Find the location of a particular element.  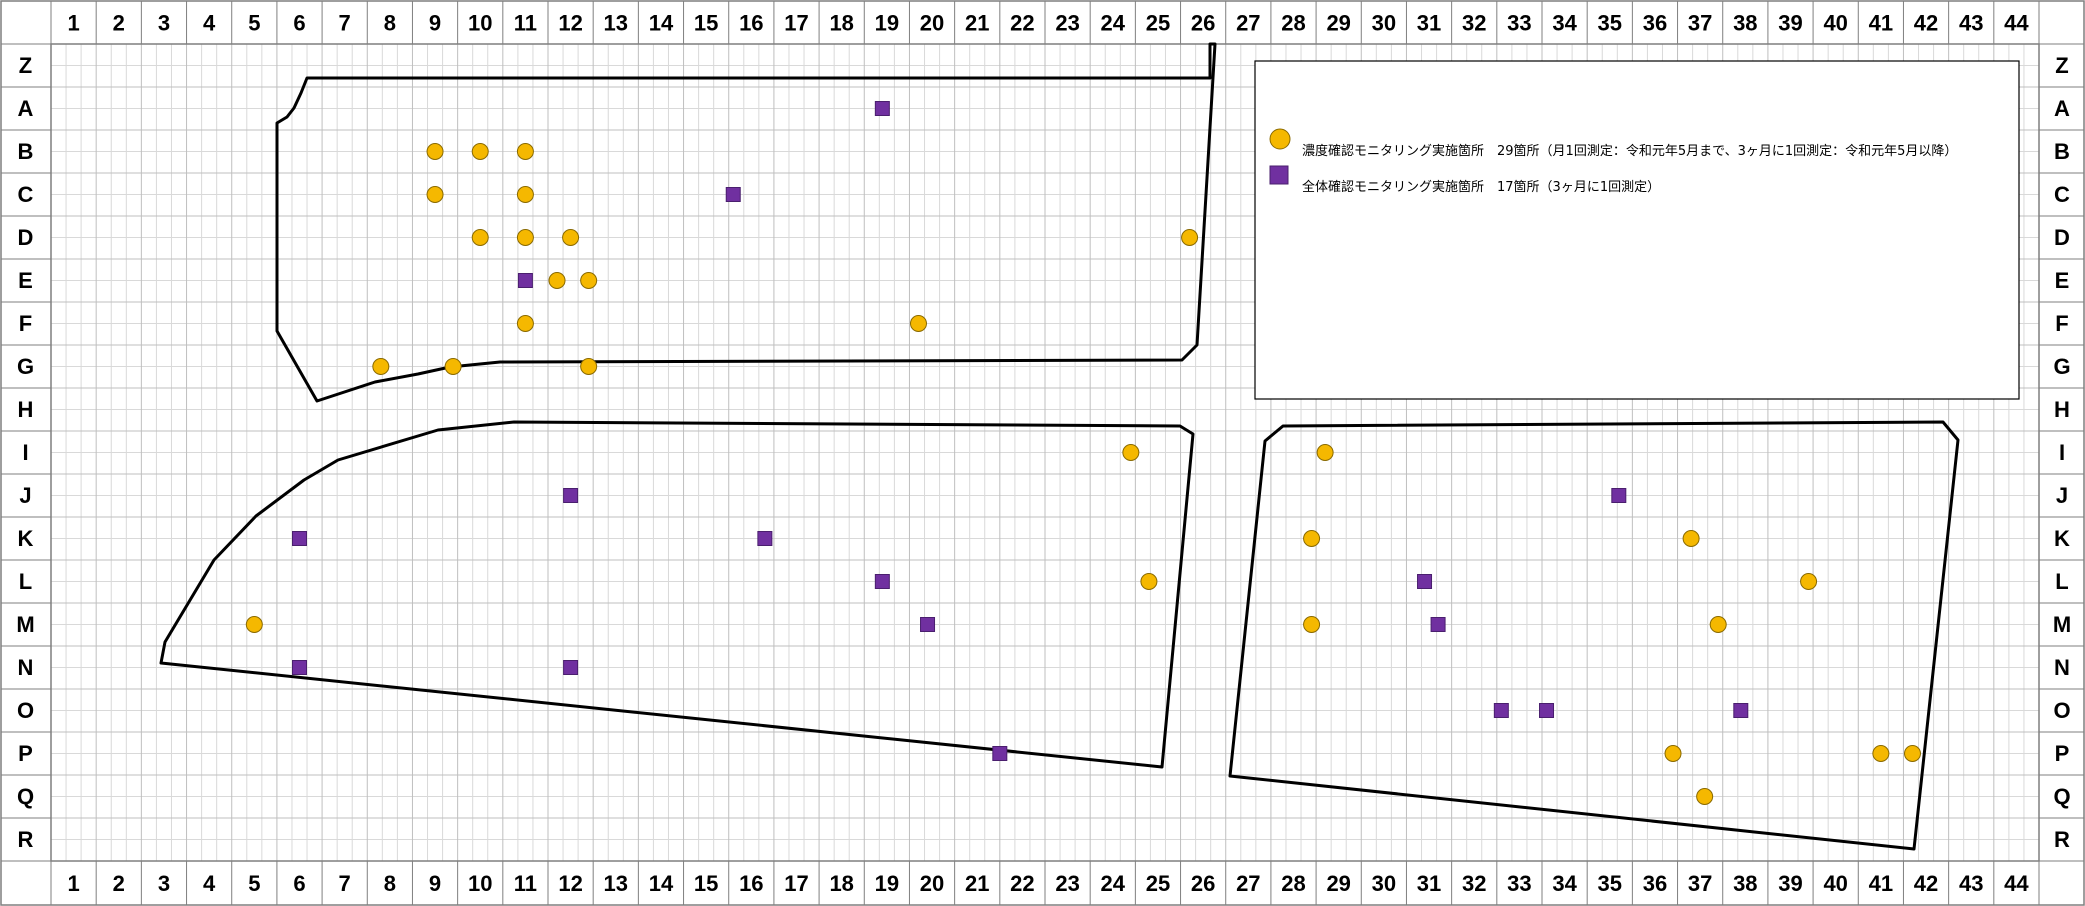

column-label: 1 is located at coordinates (73, 883).